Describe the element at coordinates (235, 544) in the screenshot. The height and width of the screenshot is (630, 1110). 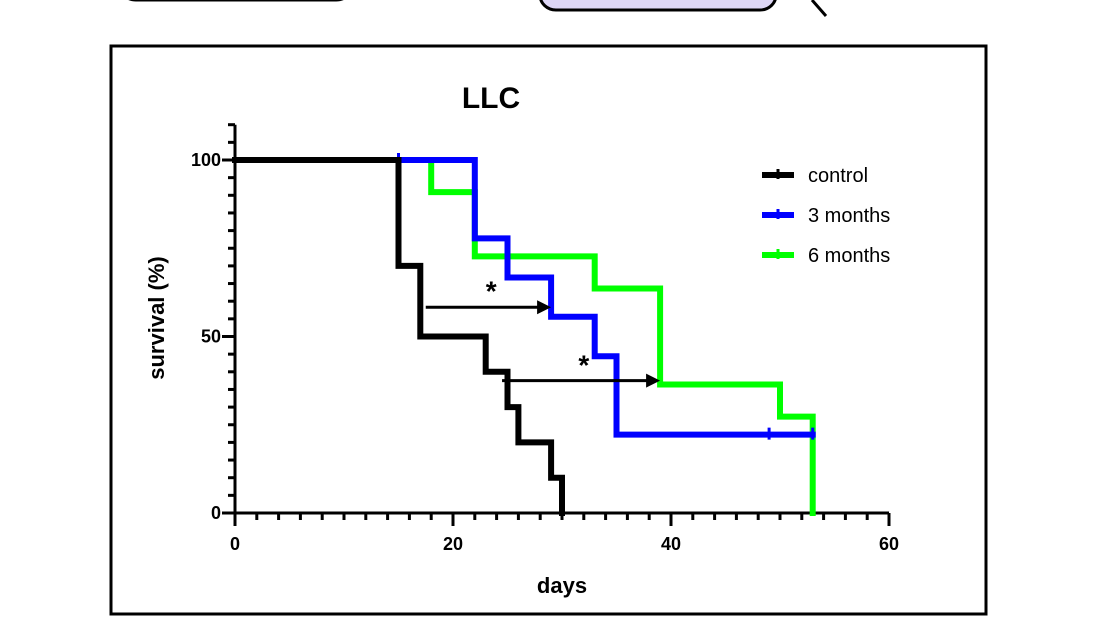
I see `x-tick-label: 0` at that location.